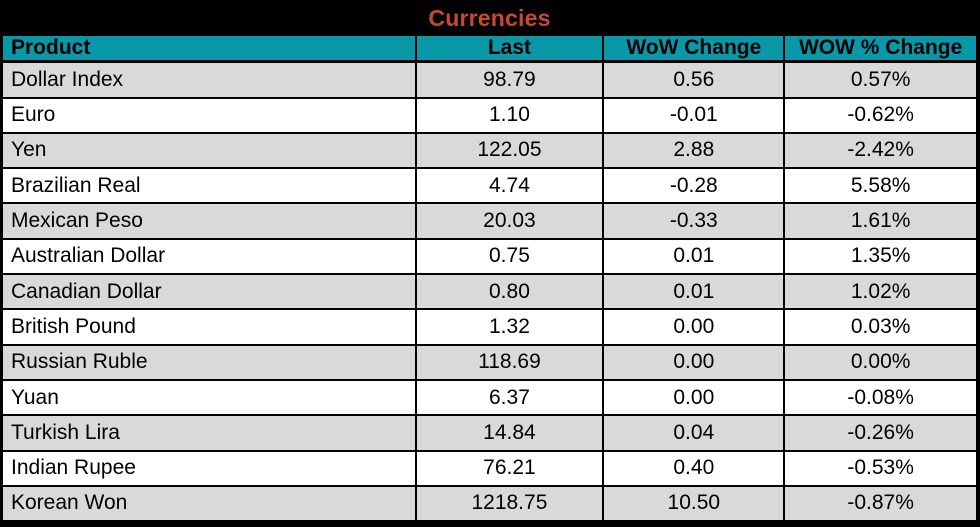 The height and width of the screenshot is (527, 980). Describe the element at coordinates (210, 79) in the screenshot. I see `product-cell: Dollar Index` at that location.